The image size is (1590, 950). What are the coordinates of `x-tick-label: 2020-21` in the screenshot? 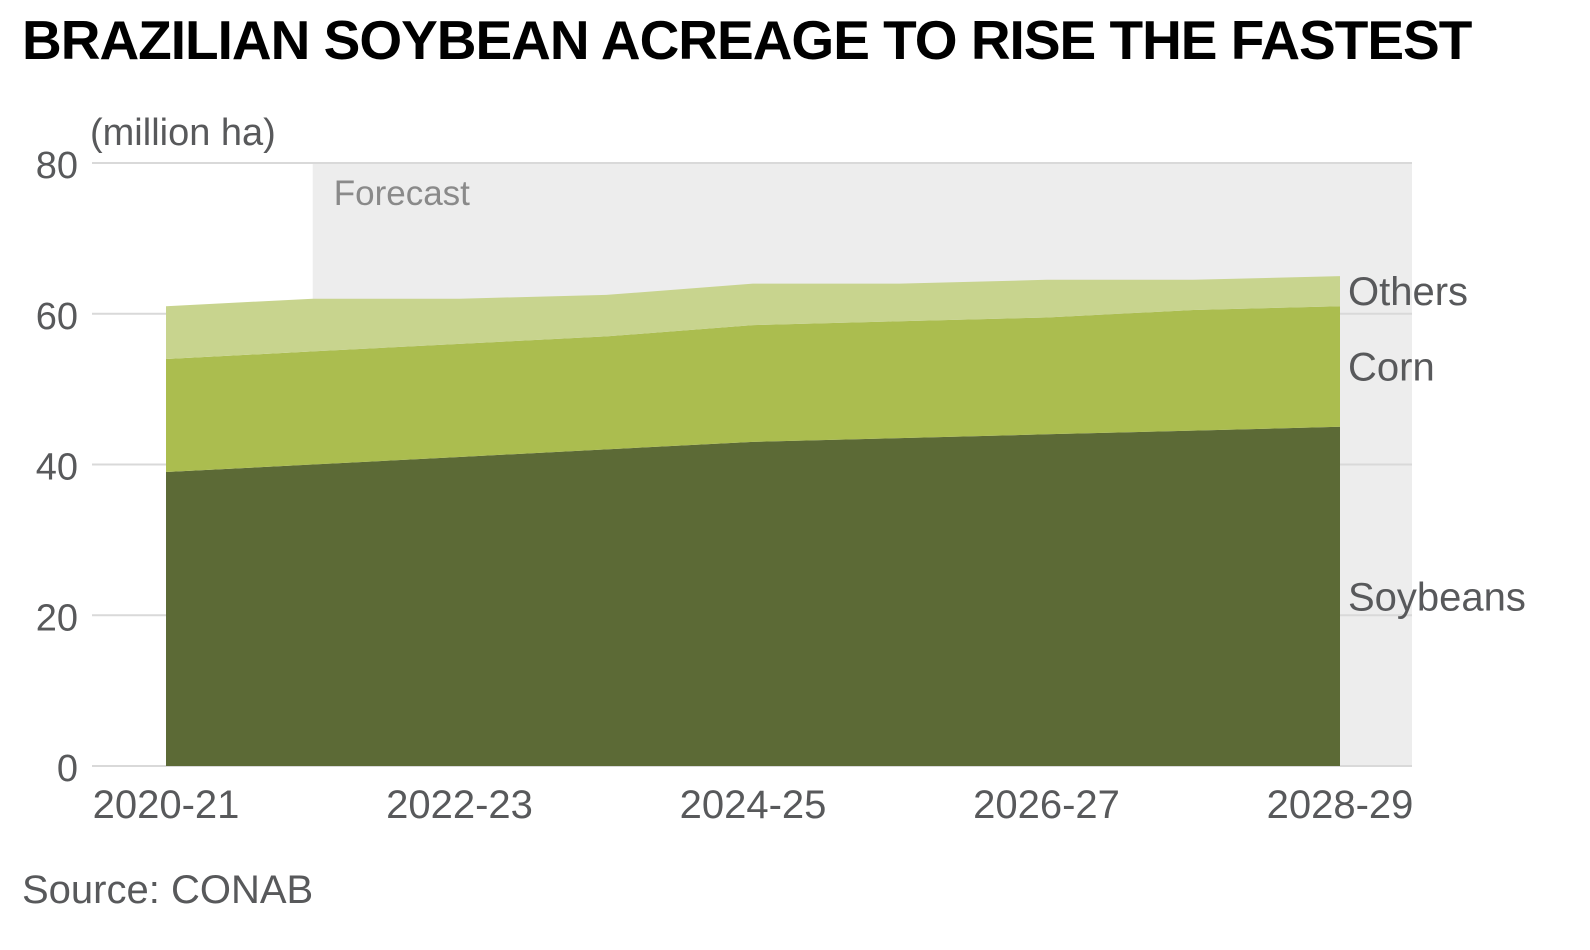 It's located at (166, 805).